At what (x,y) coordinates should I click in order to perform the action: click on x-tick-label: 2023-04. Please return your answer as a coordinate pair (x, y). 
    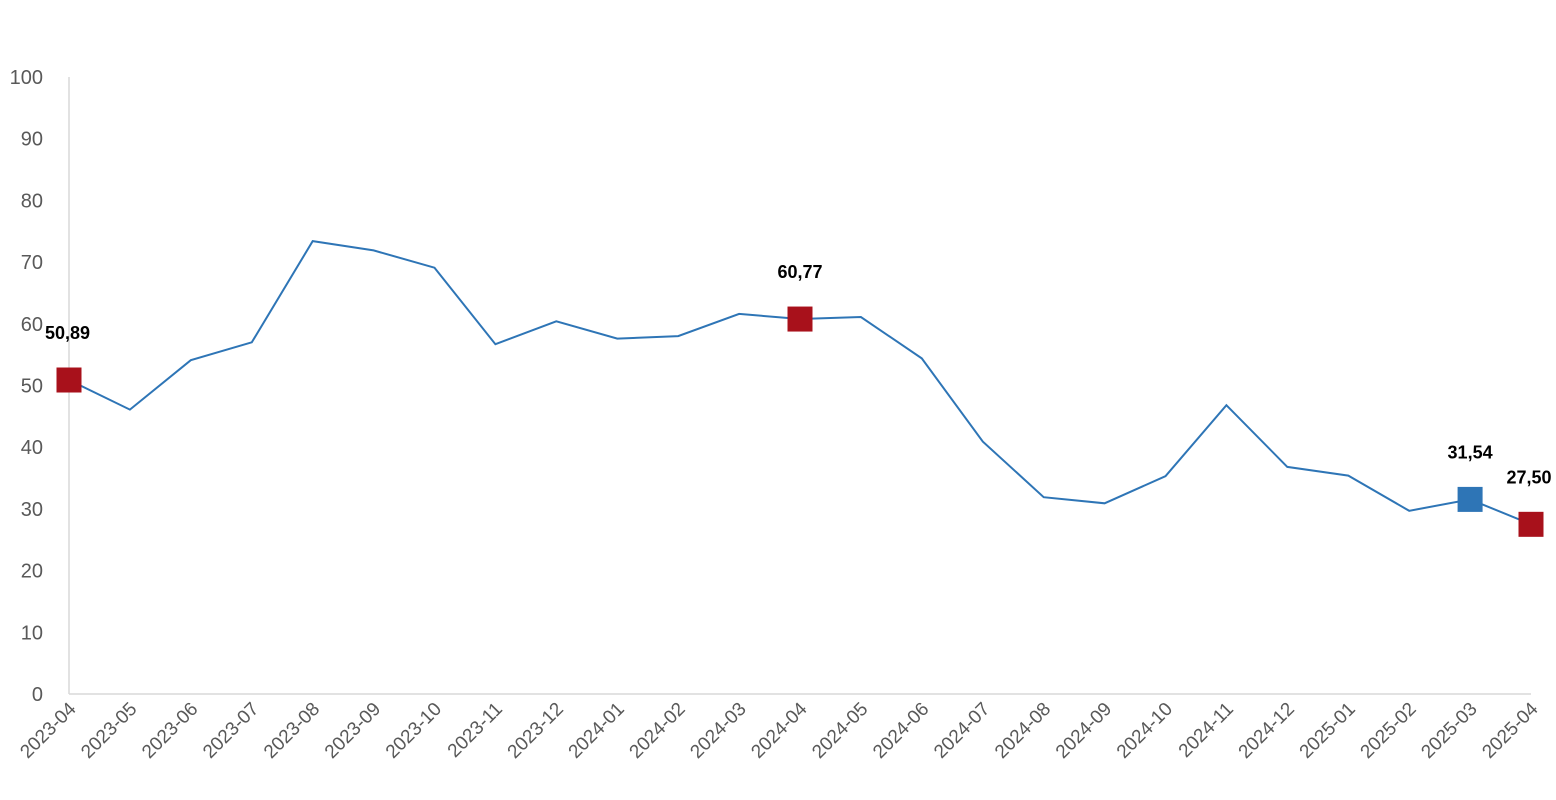
    Looking at the image, I should click on (48, 730).